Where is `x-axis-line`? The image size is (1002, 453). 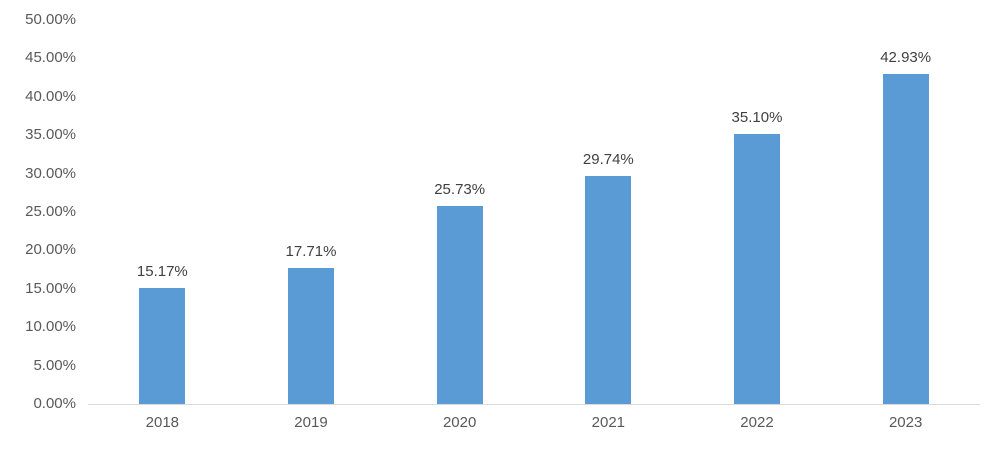
x-axis-line is located at coordinates (534, 404).